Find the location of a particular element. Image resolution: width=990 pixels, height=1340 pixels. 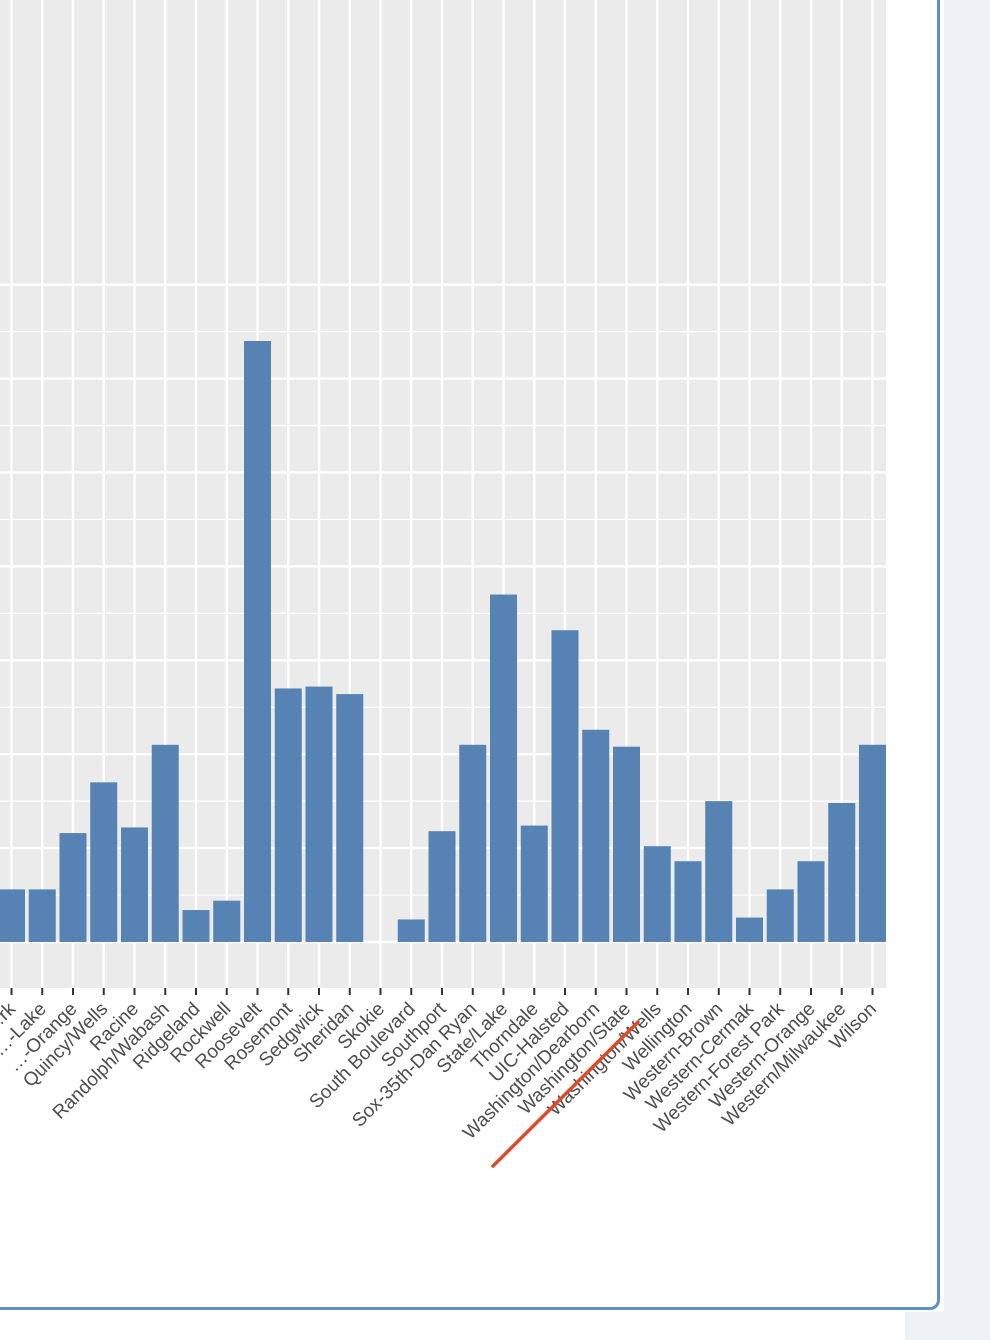

red-strike-annotation is located at coordinates (565, 1094).